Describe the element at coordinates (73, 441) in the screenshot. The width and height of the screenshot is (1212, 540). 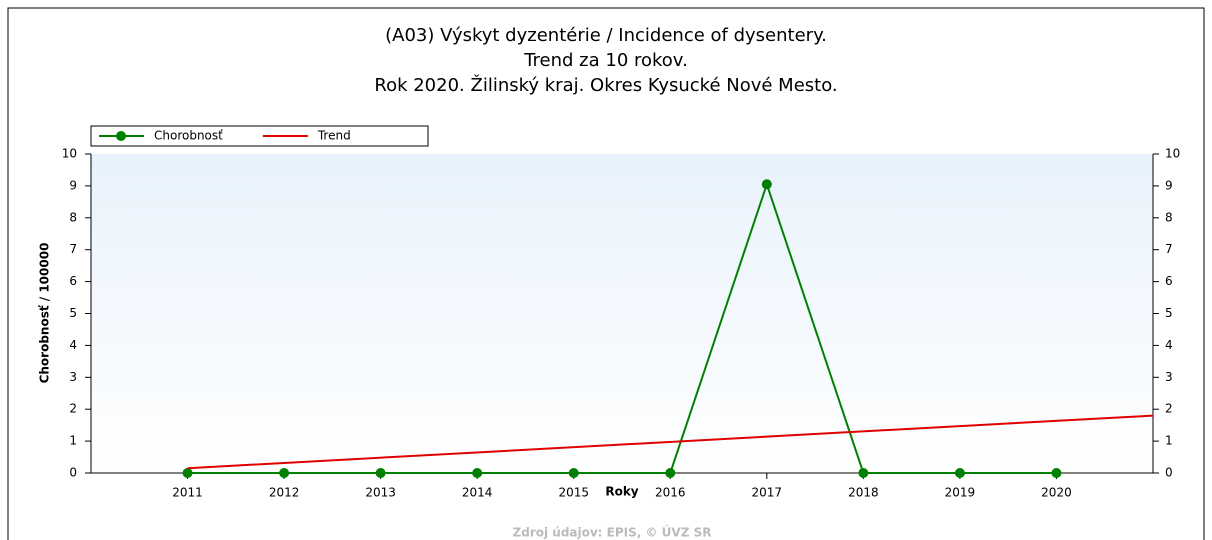
I see `y-tick-label: 1` at that location.